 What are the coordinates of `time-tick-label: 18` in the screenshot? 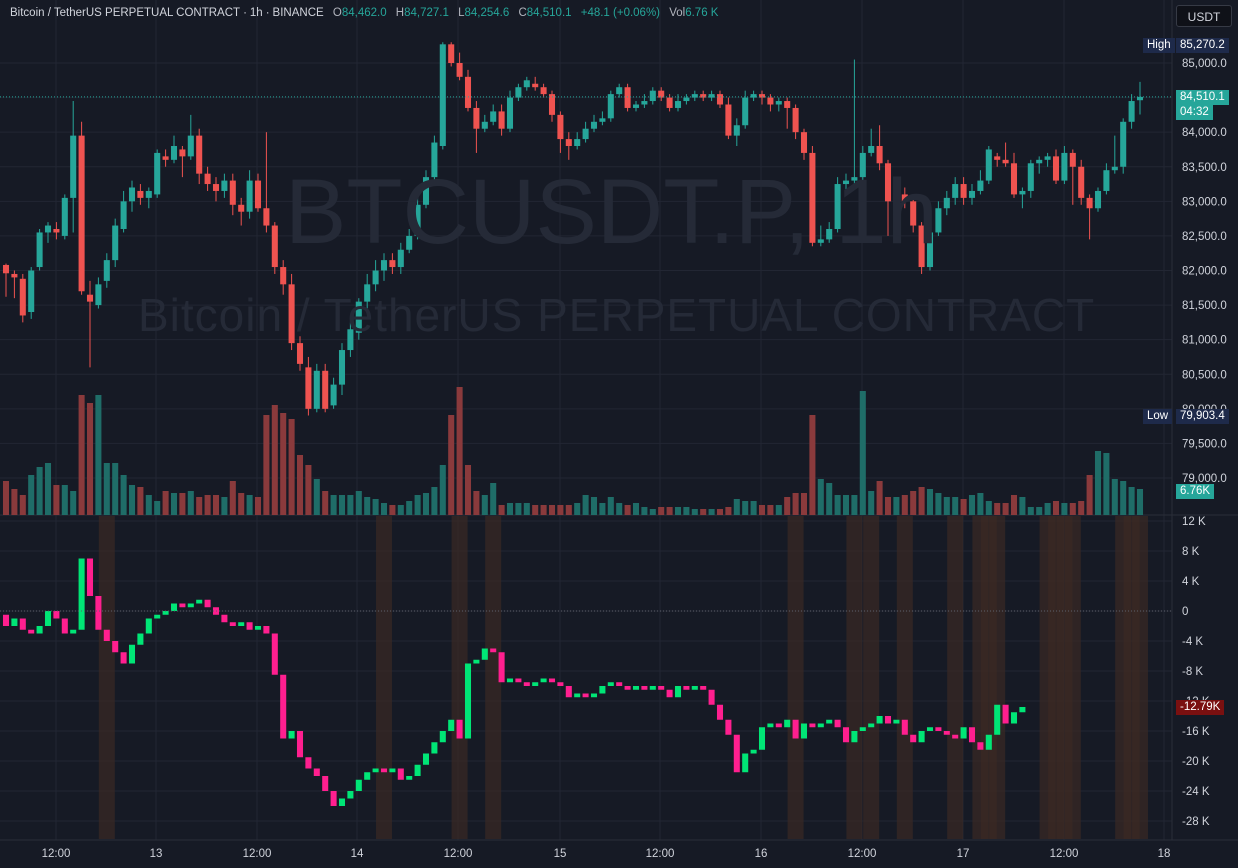 It's located at (1164, 854).